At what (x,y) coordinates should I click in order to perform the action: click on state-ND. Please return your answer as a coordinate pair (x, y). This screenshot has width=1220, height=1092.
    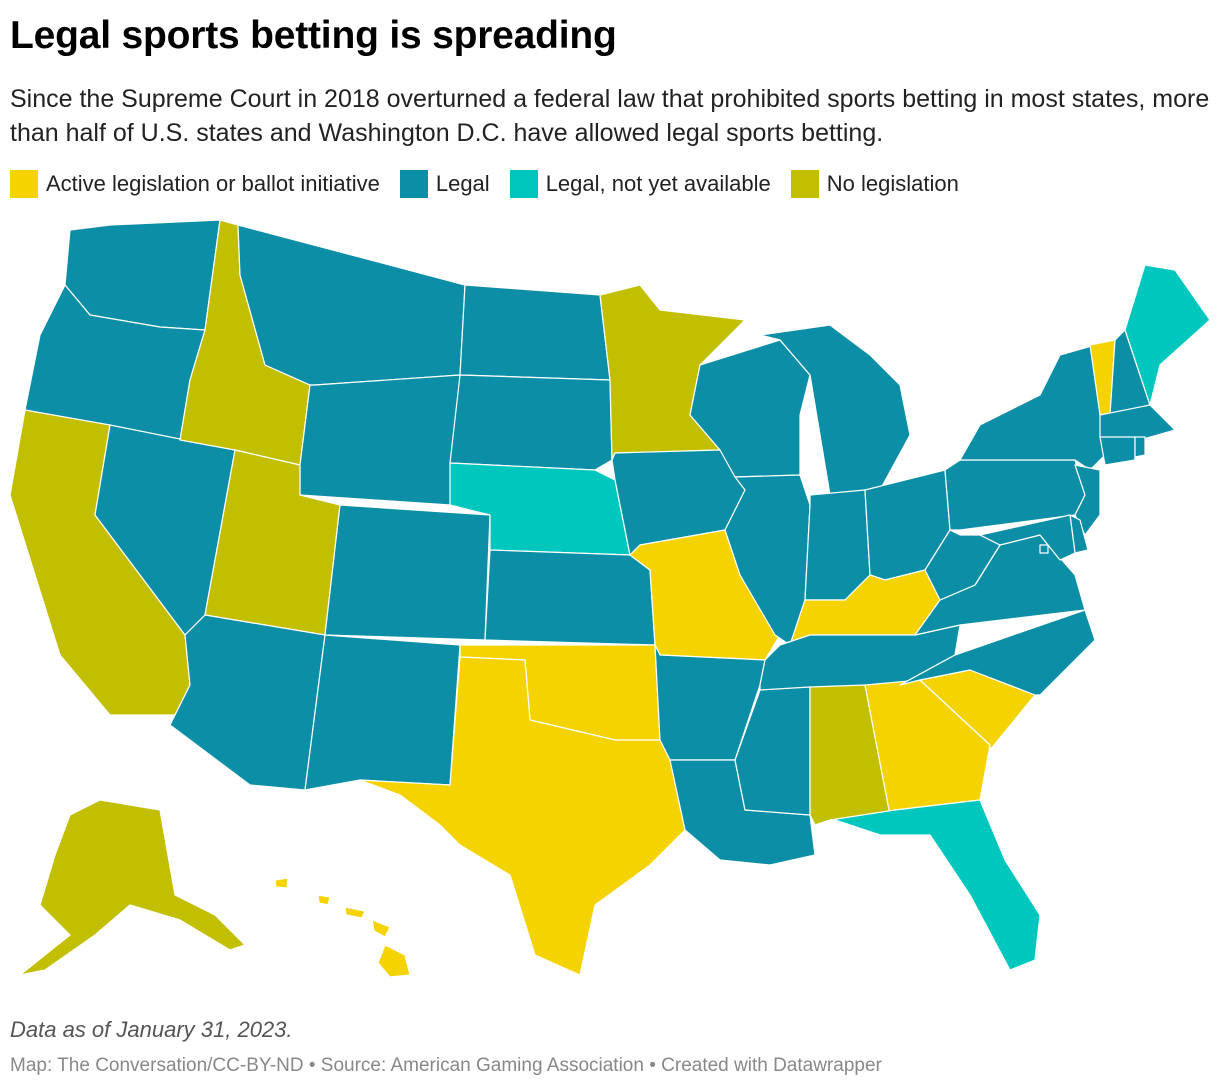
    Looking at the image, I should click on (535, 332).